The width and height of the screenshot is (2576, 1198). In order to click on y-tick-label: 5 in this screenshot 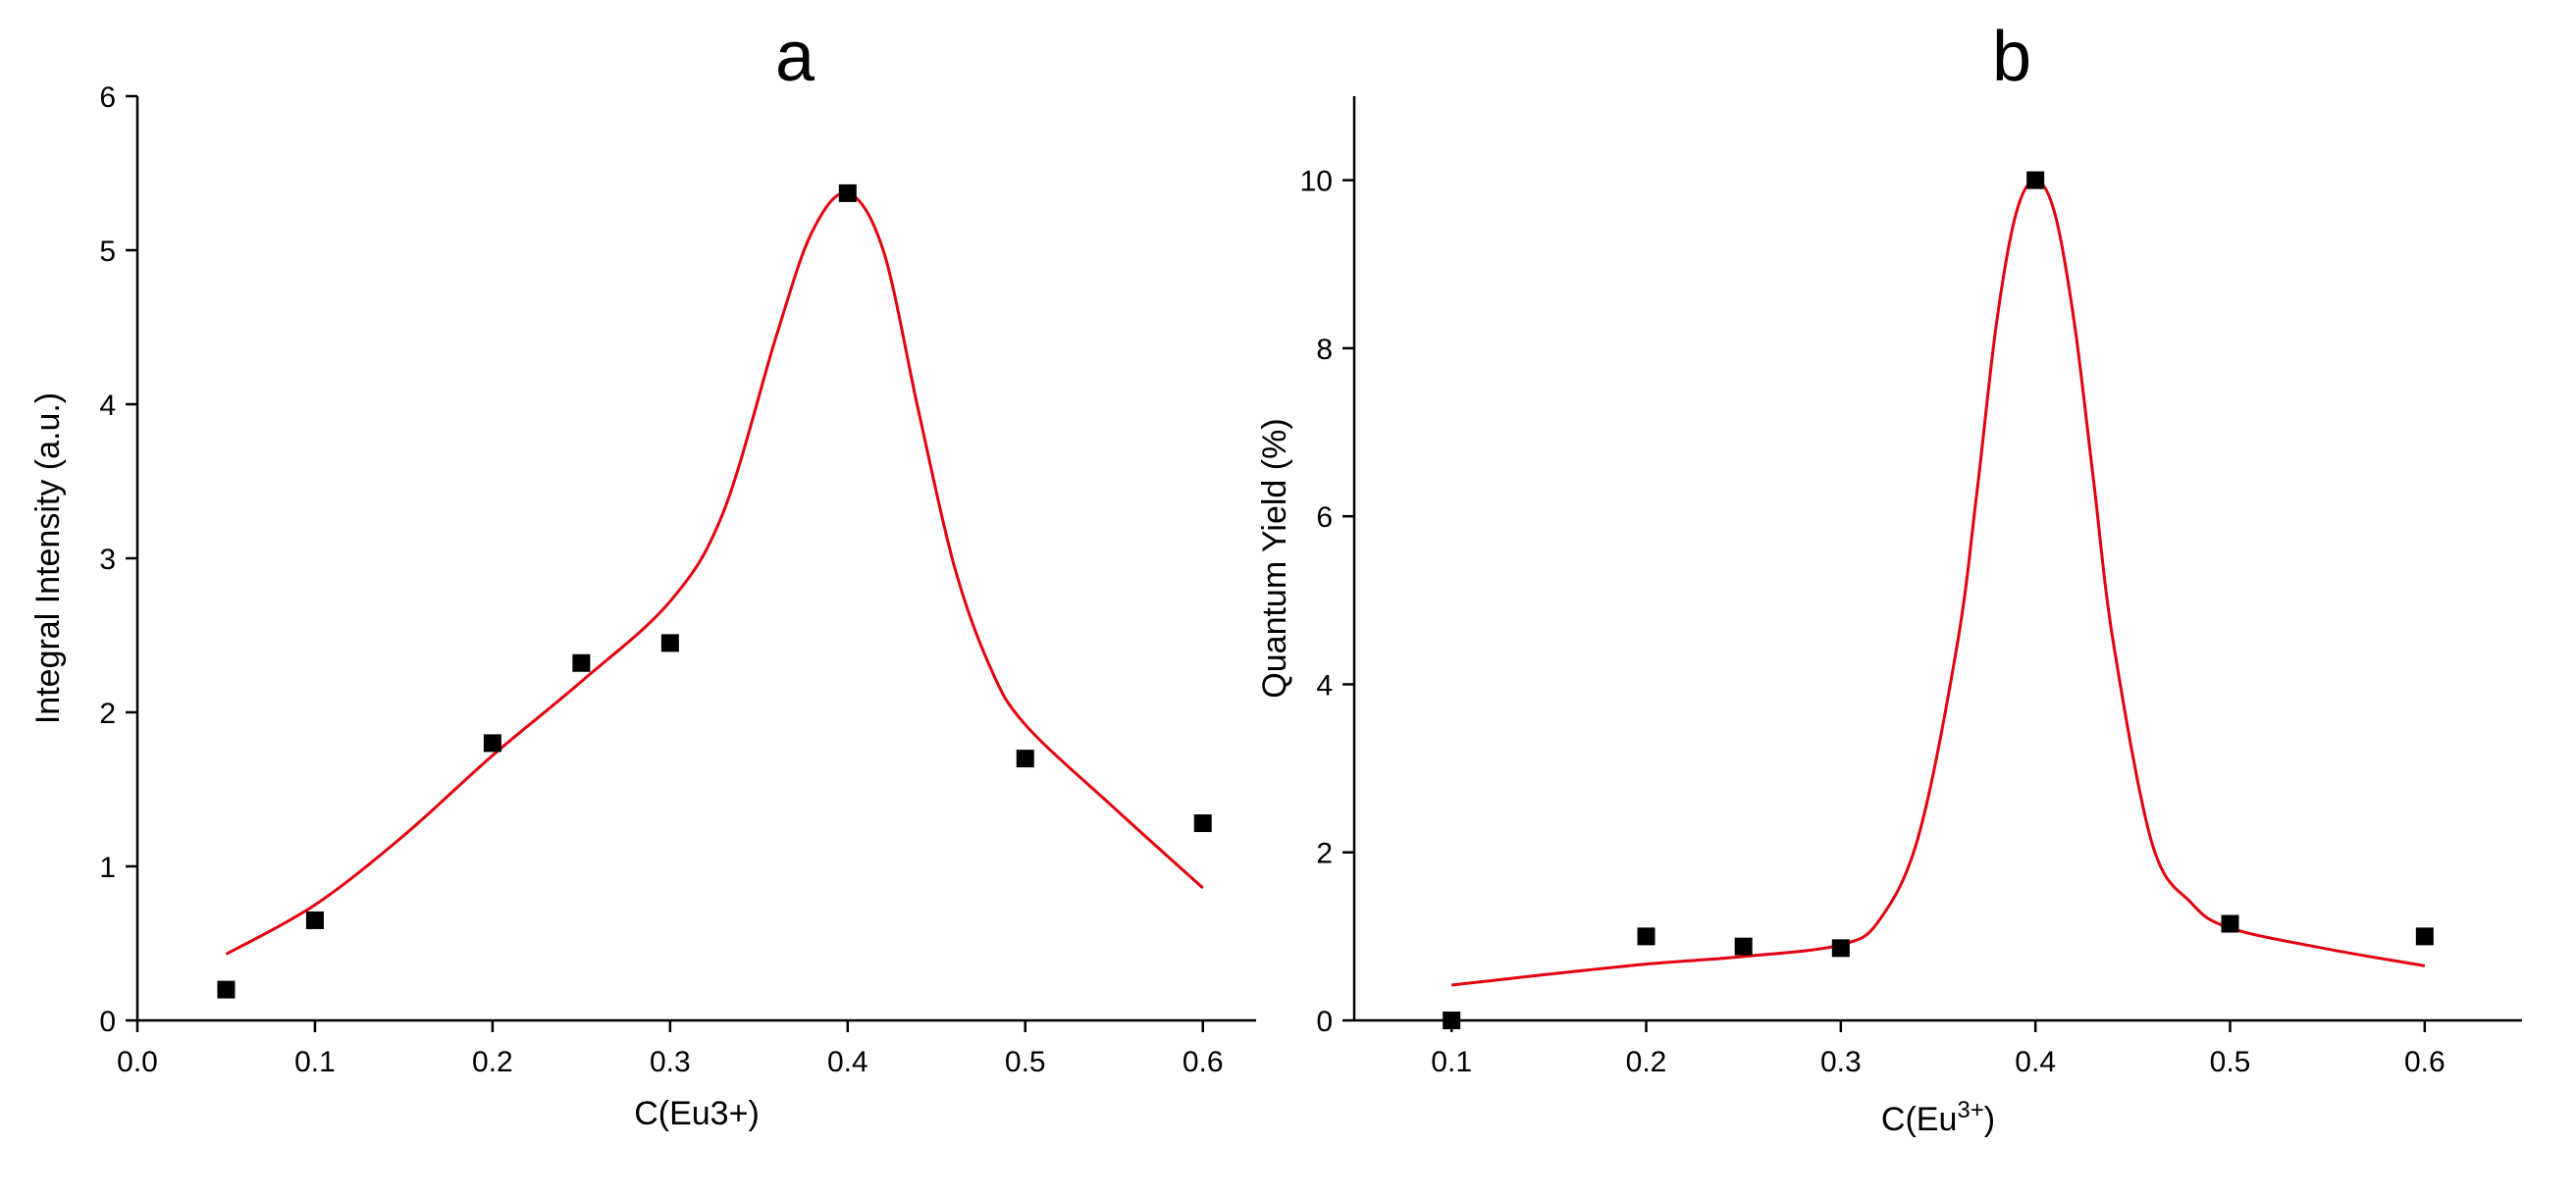, I will do `click(107, 251)`.